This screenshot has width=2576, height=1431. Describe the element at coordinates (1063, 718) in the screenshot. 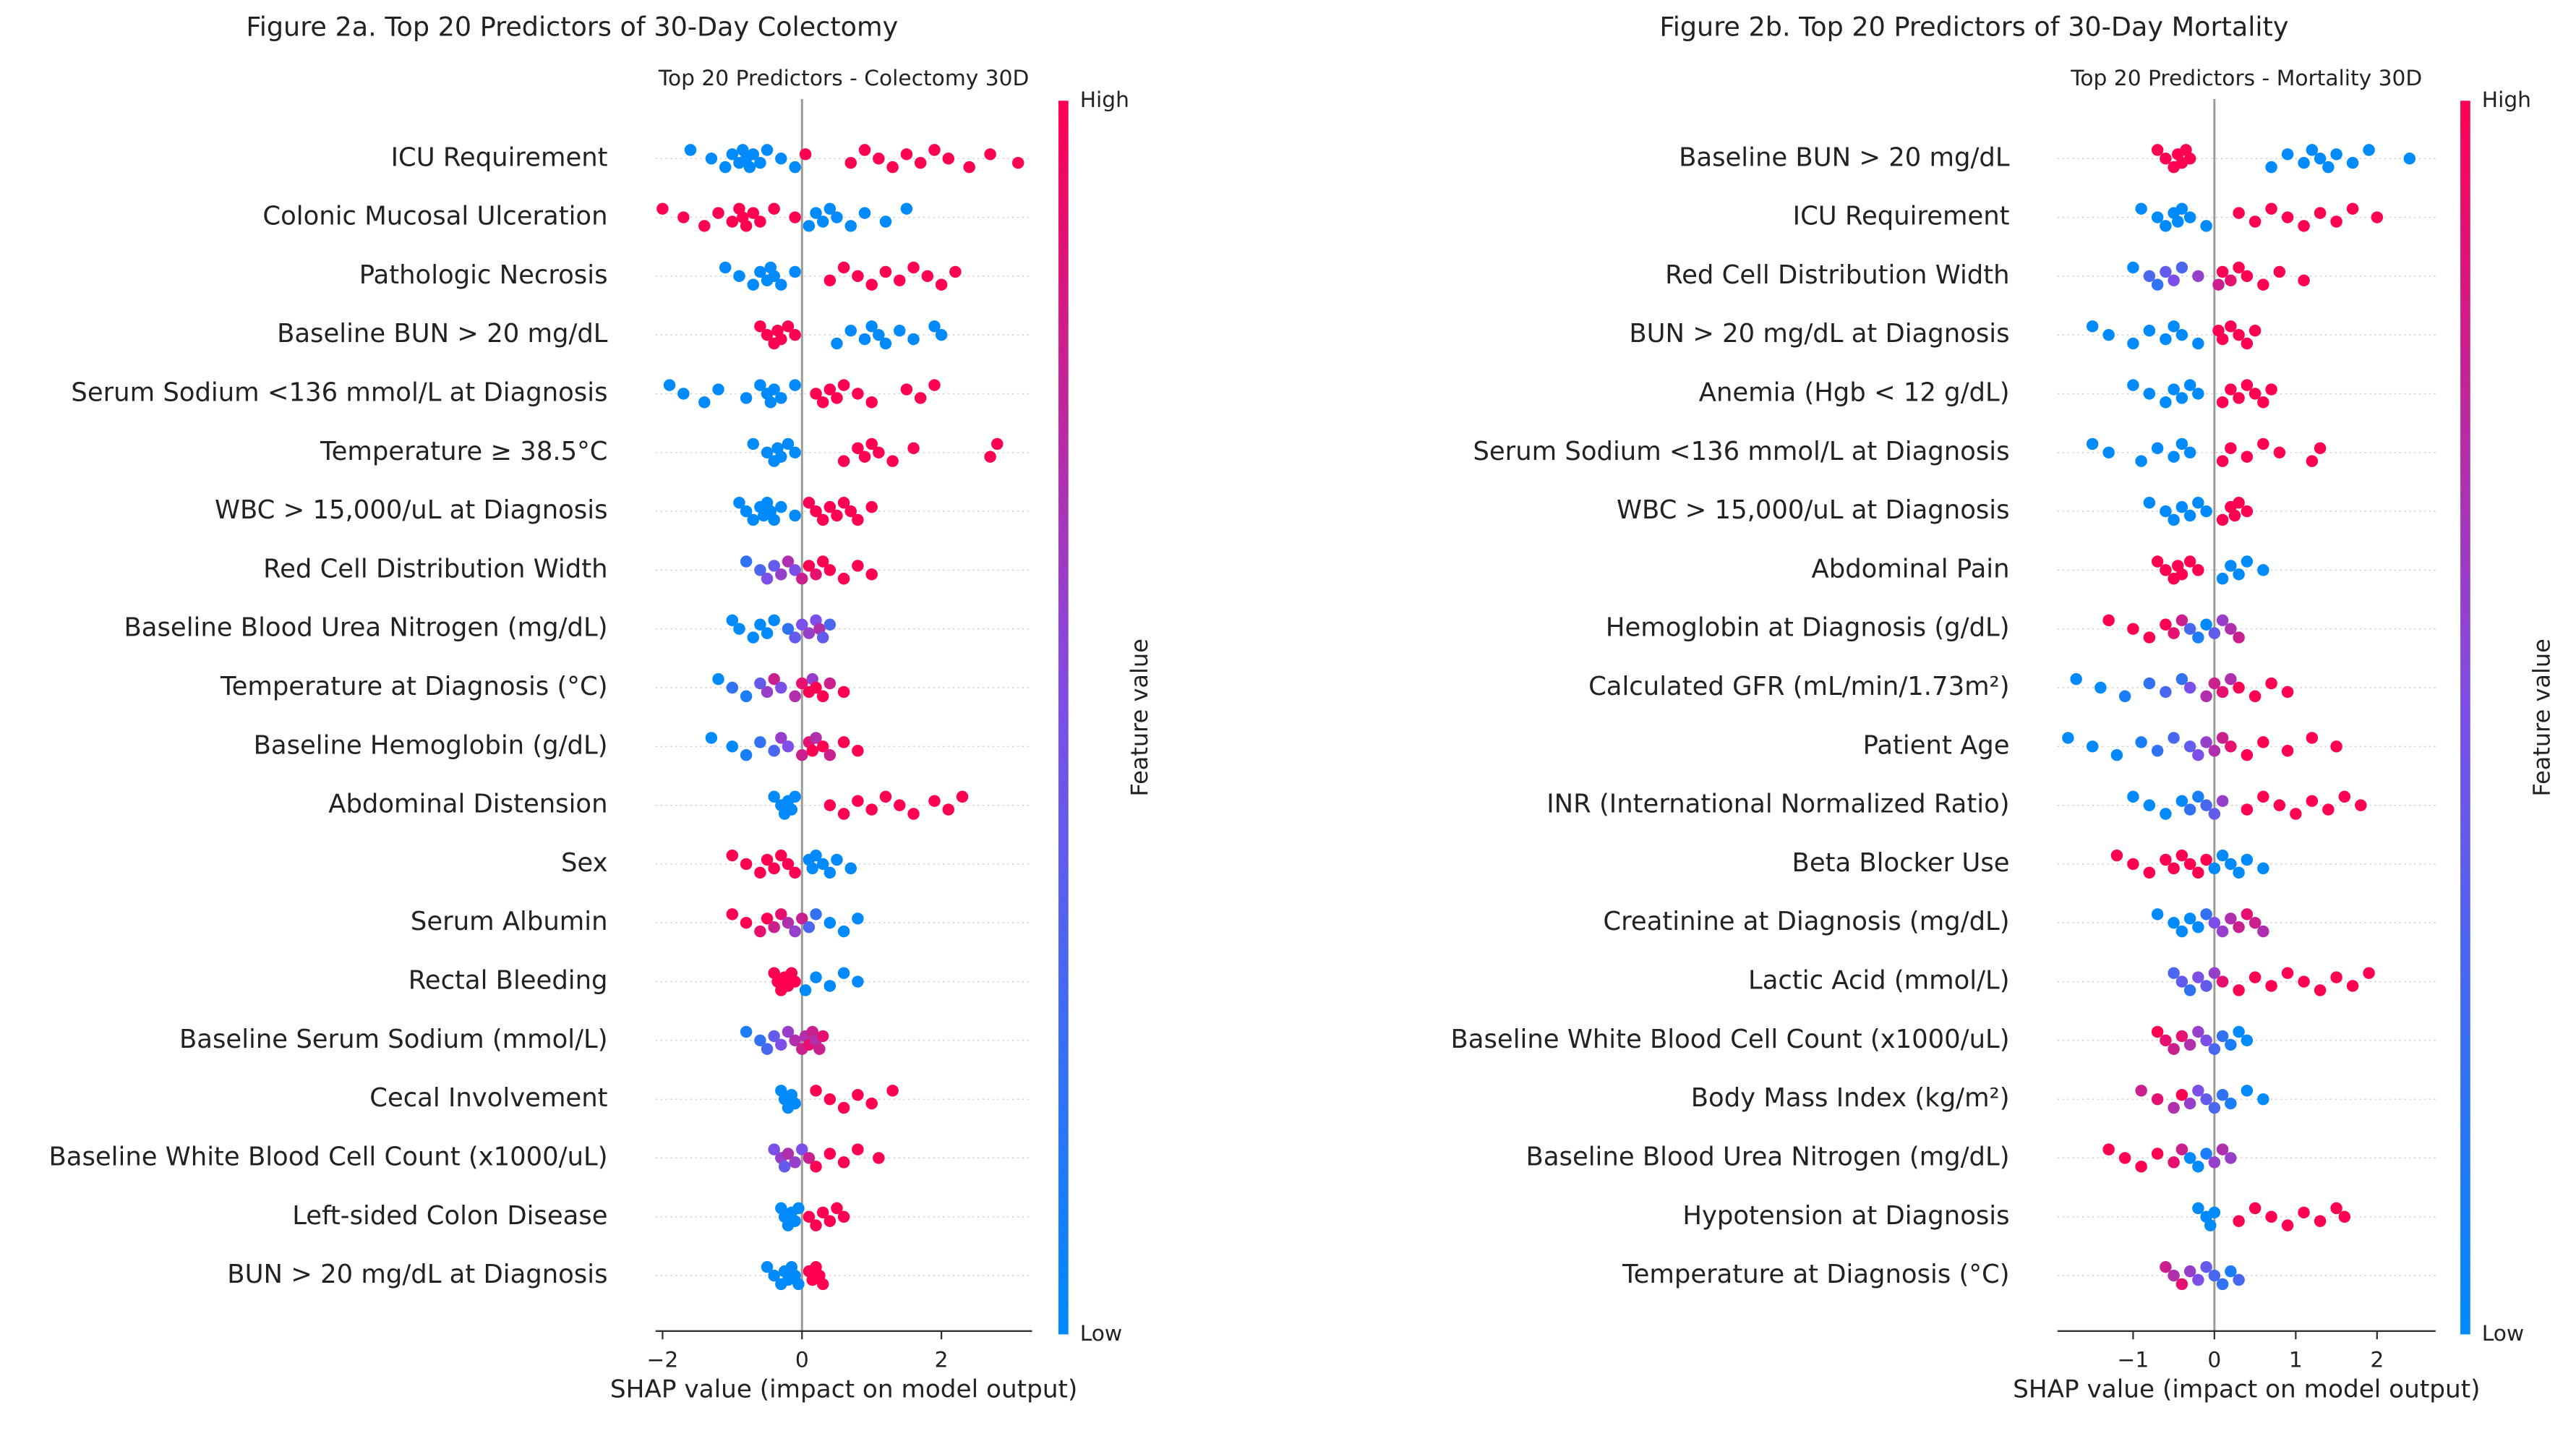

I see `colorbar` at that location.